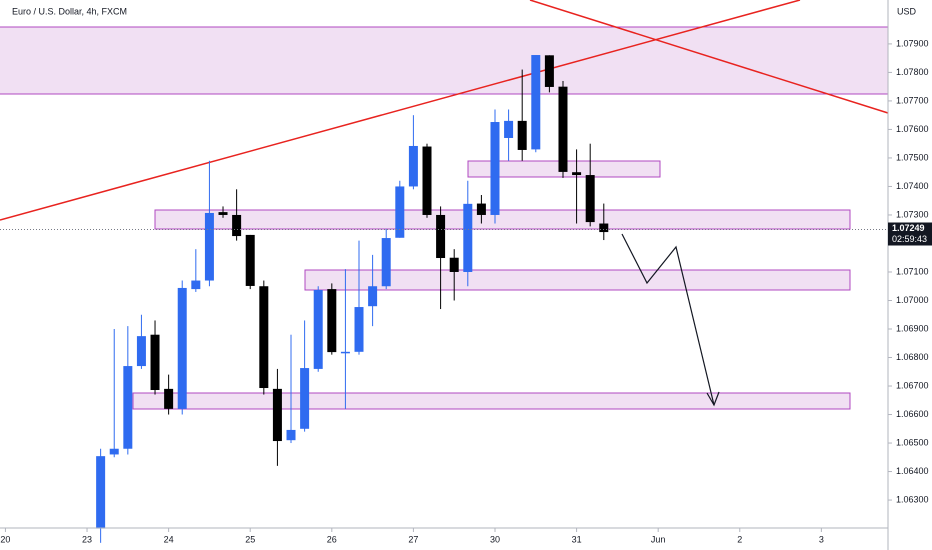  Describe the element at coordinates (713, 399) in the screenshot. I see `arrow-head` at that location.